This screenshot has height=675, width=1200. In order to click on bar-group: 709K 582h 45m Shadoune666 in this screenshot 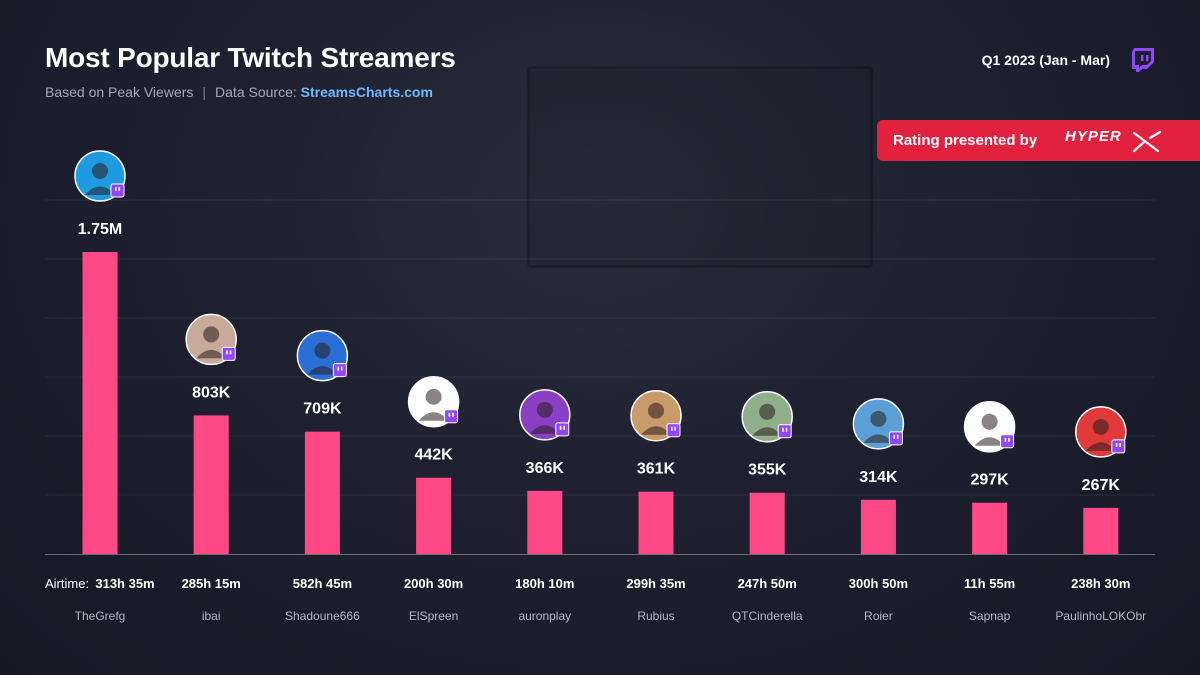, I will do `click(322, 476)`.